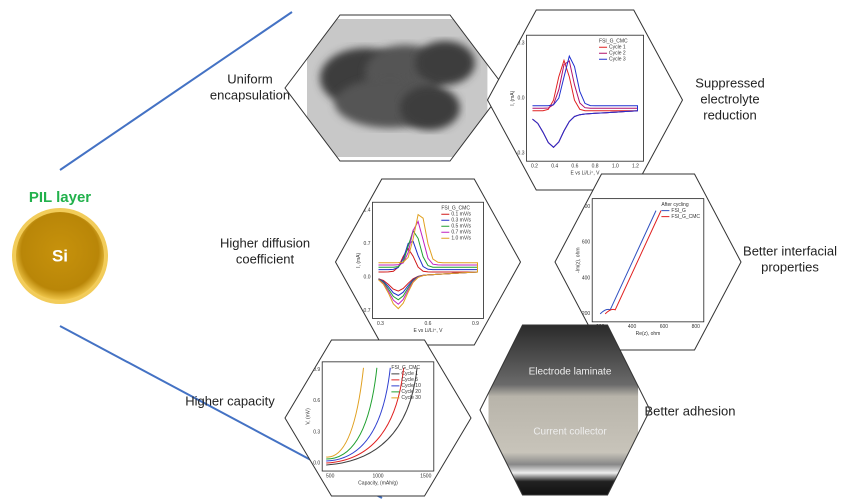 The width and height of the screenshot is (854, 502). I want to click on y-axis-label: V, (mV), so click(309, 416).